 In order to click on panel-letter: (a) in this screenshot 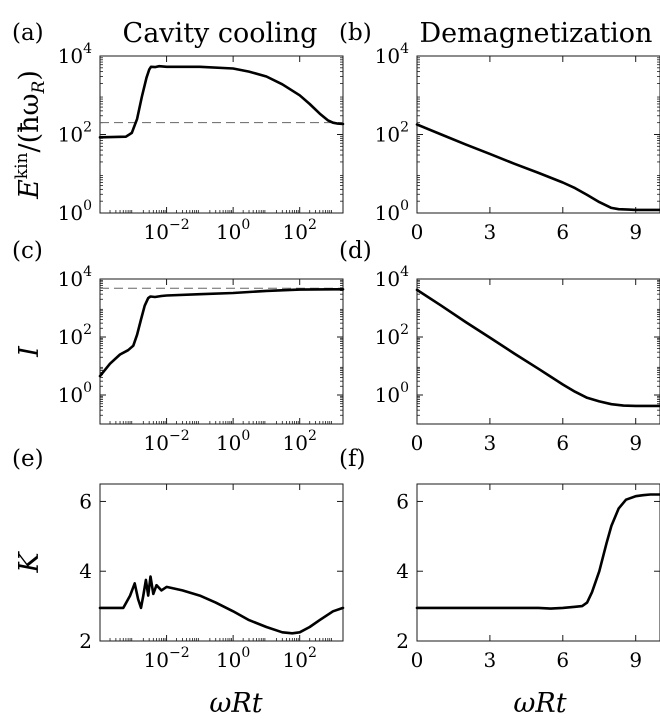, I will do `click(28, 33)`.